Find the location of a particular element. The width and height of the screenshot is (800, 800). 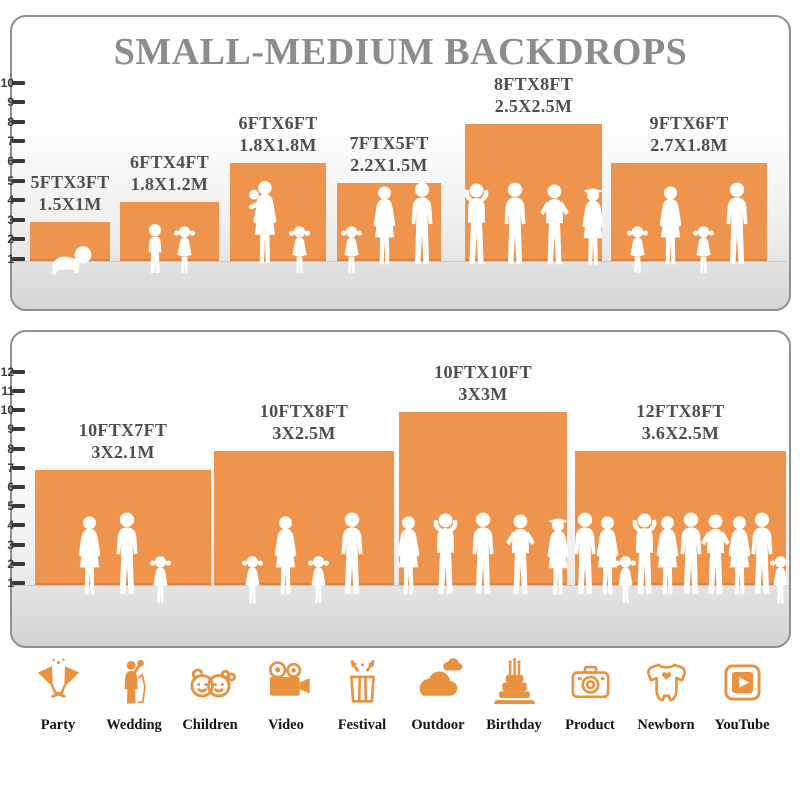

bar-size-m: 1.8X1.2M is located at coordinates (169, 183).